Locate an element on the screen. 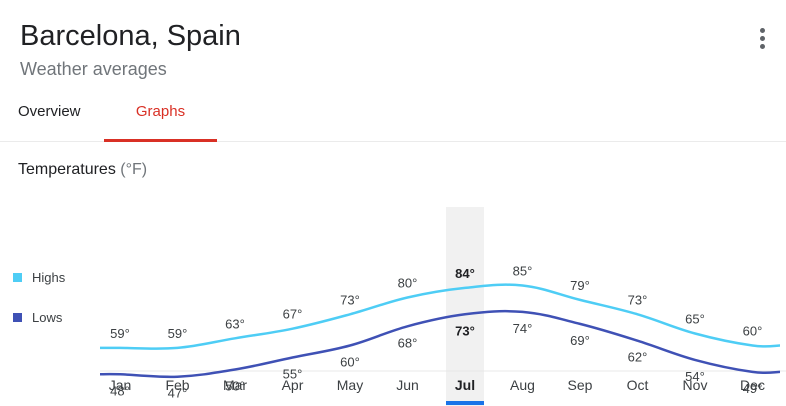  low-value-label-nov: 54° is located at coordinates (695, 376).